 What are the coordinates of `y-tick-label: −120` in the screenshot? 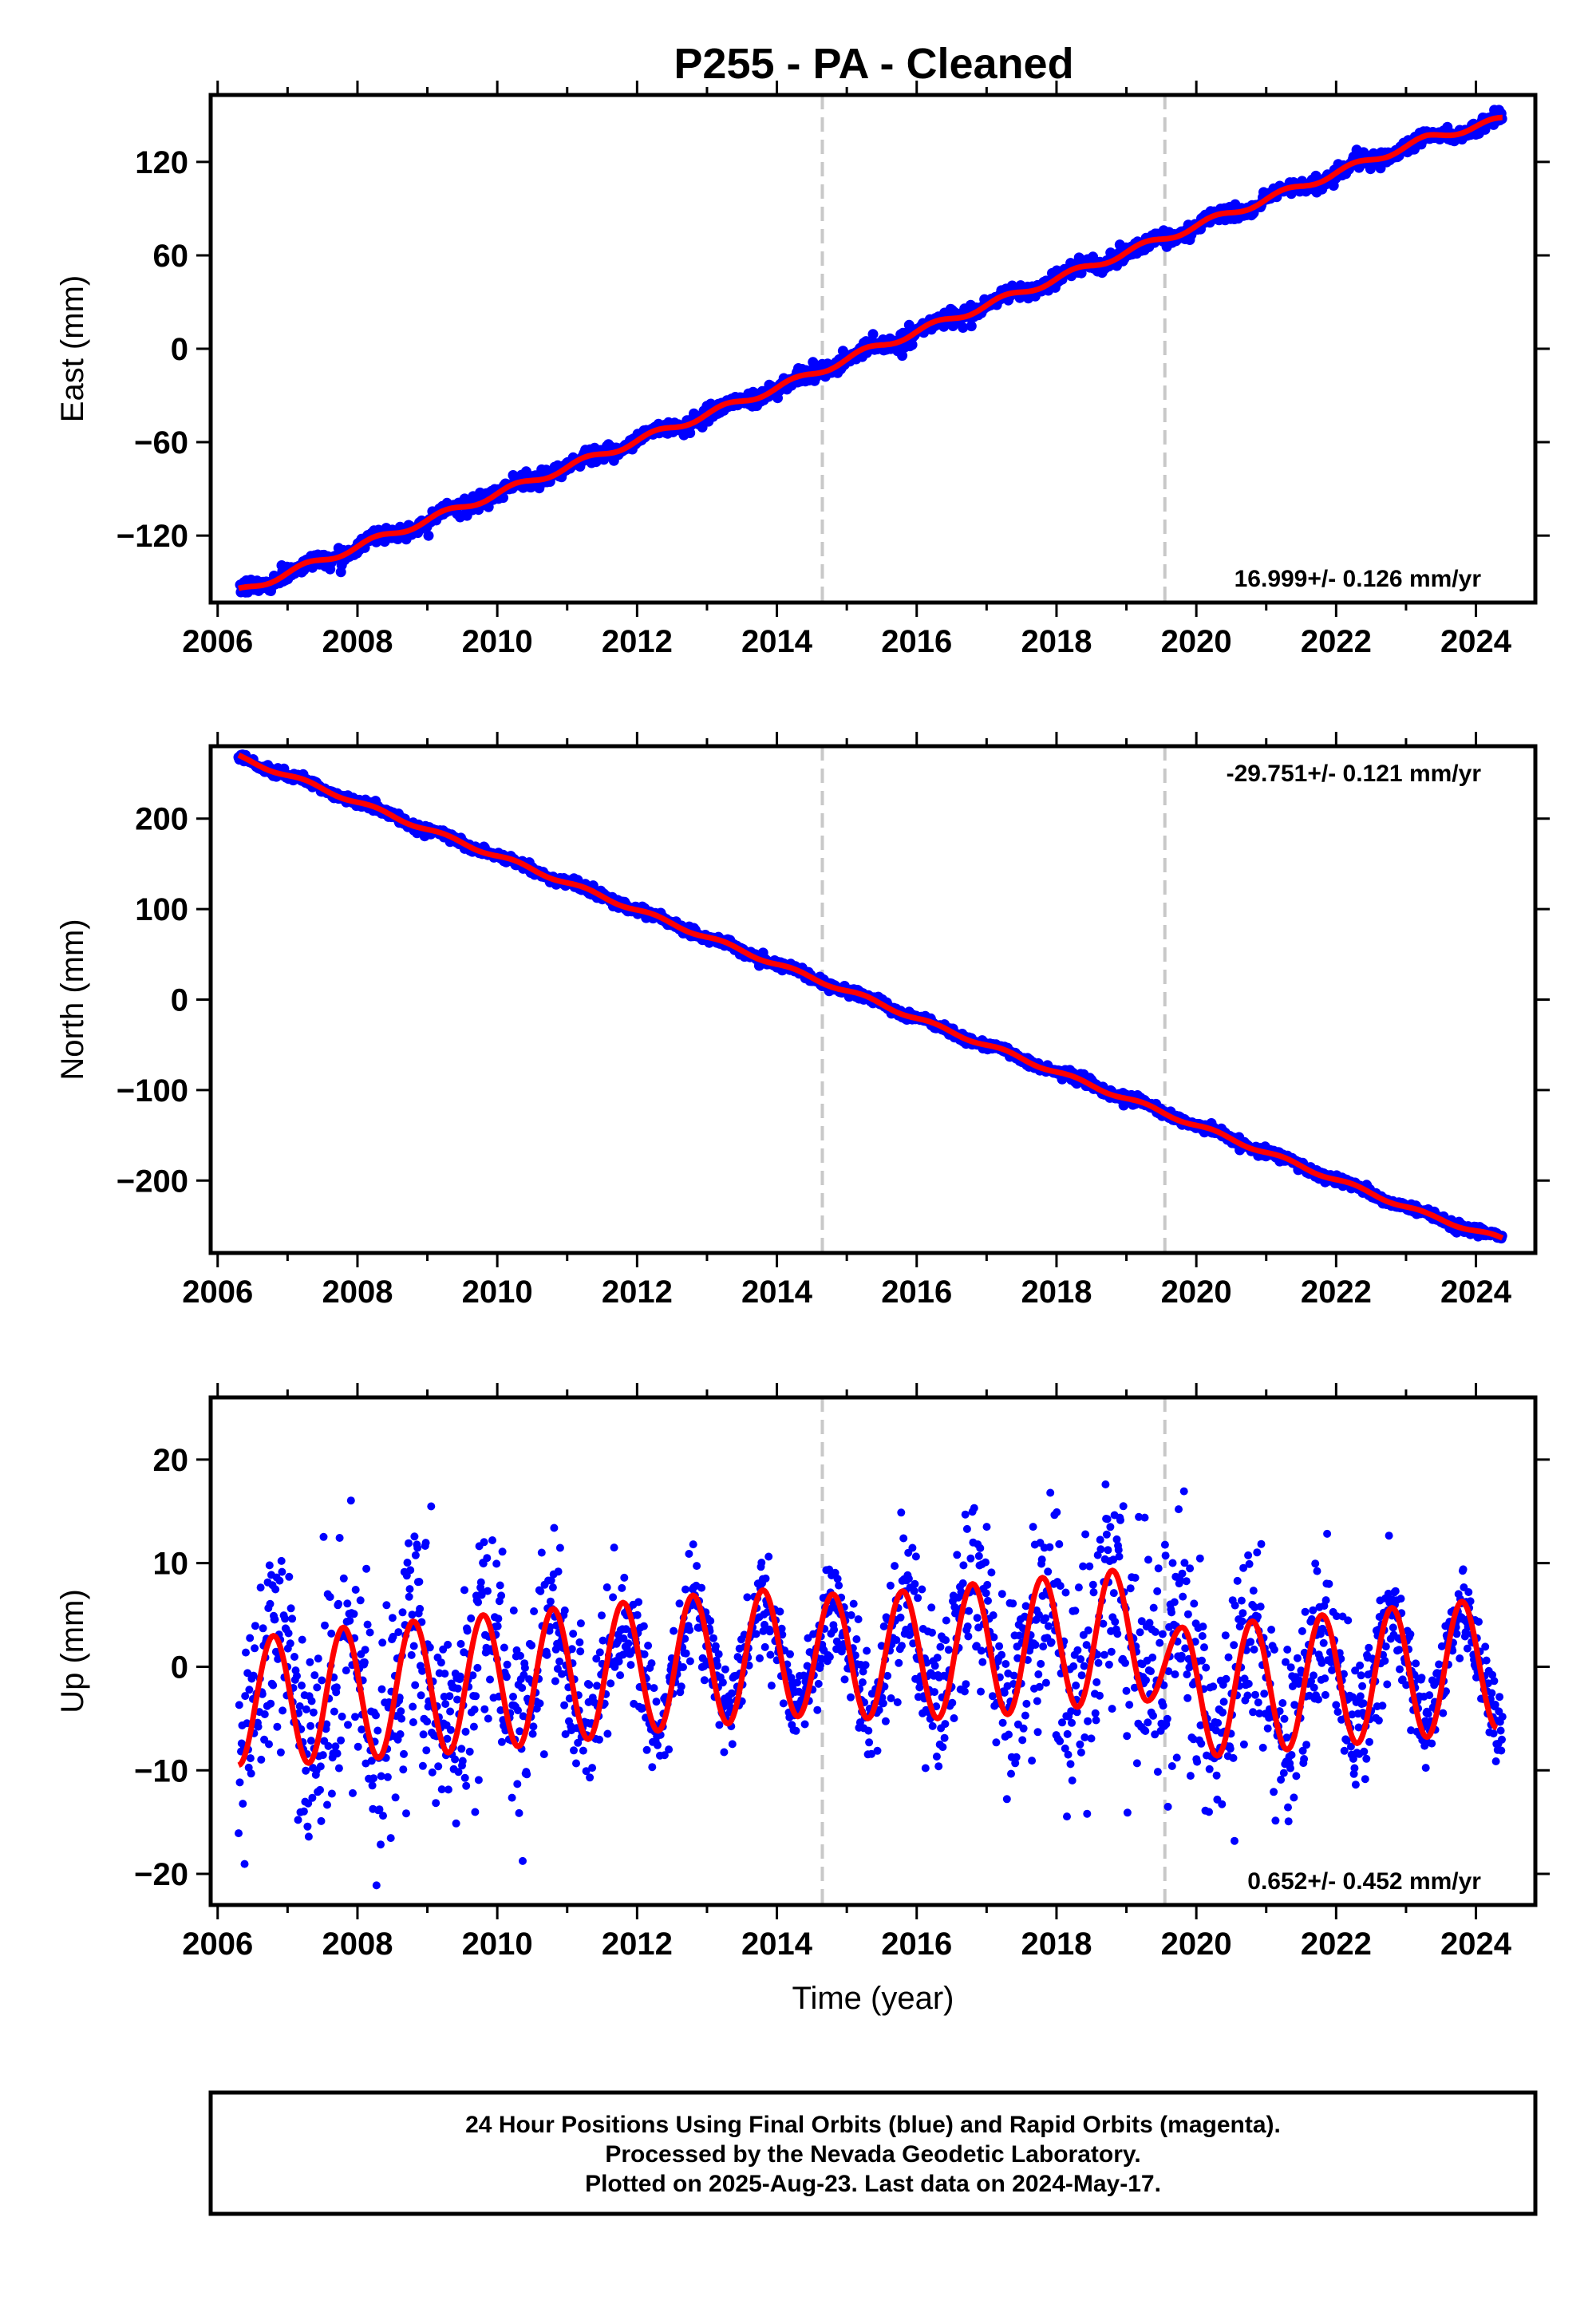 It's located at (152, 536).